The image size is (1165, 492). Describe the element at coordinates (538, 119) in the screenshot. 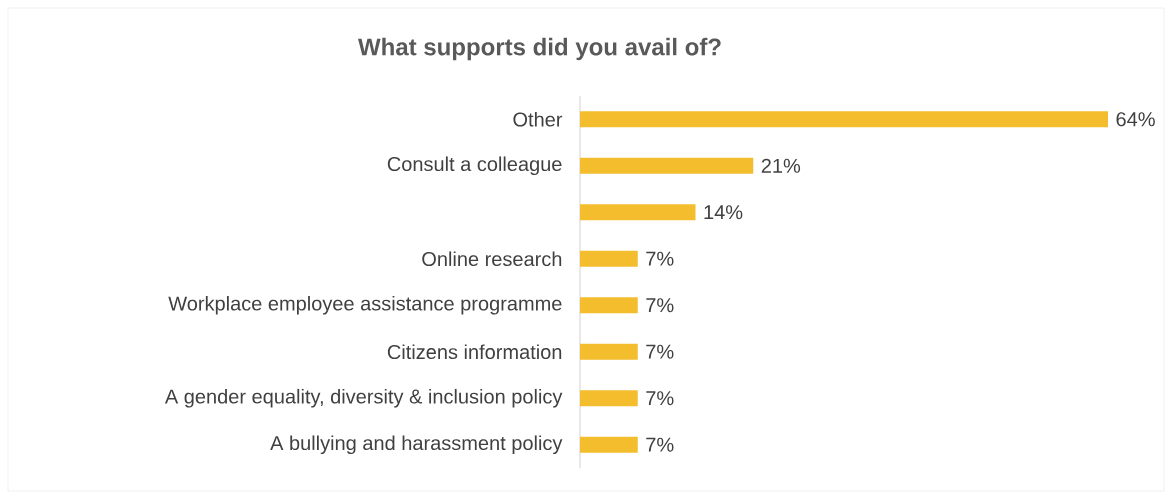

I see `y-tick-label: Other` at that location.